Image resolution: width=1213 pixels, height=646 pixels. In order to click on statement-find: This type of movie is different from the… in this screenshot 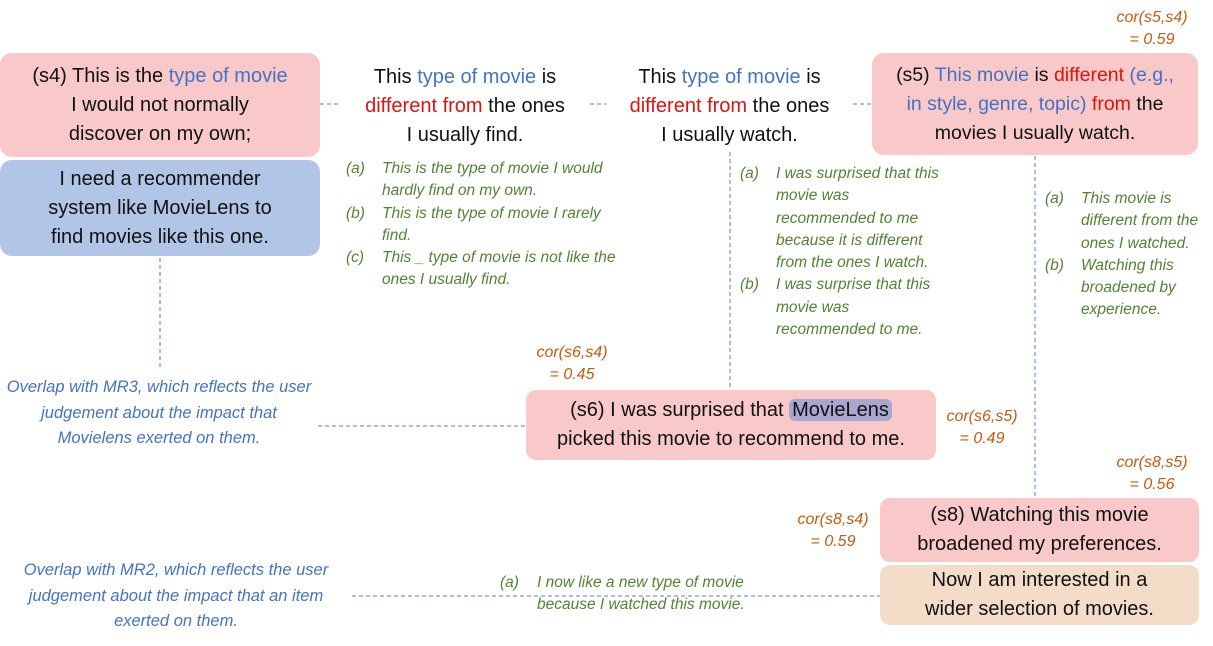, I will do `click(465, 106)`.